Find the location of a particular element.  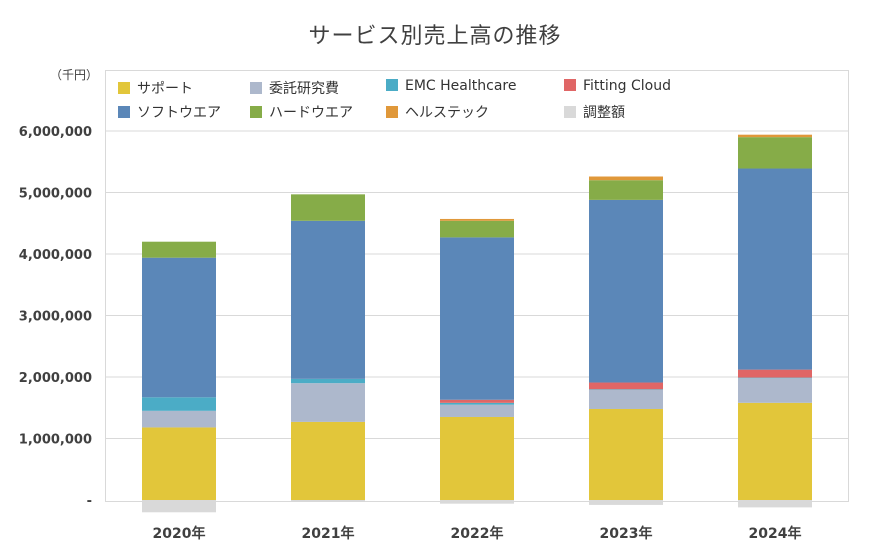

x-tick-label: 2022年 is located at coordinates (477, 533).